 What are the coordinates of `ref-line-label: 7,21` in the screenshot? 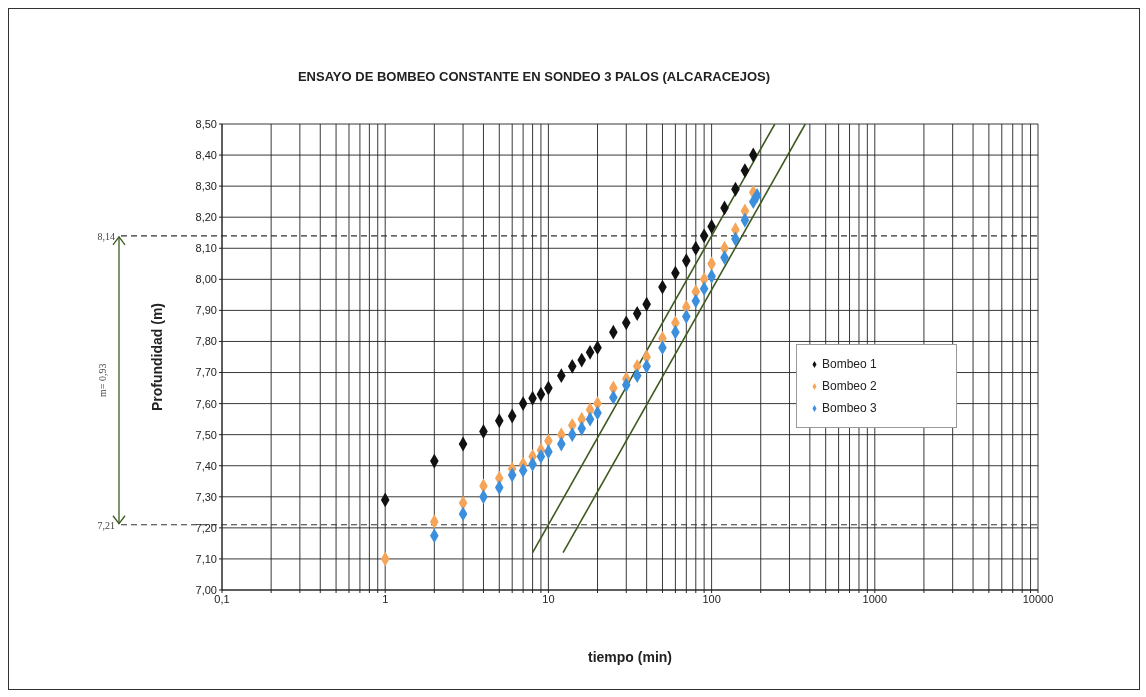 It's located at (106, 525).